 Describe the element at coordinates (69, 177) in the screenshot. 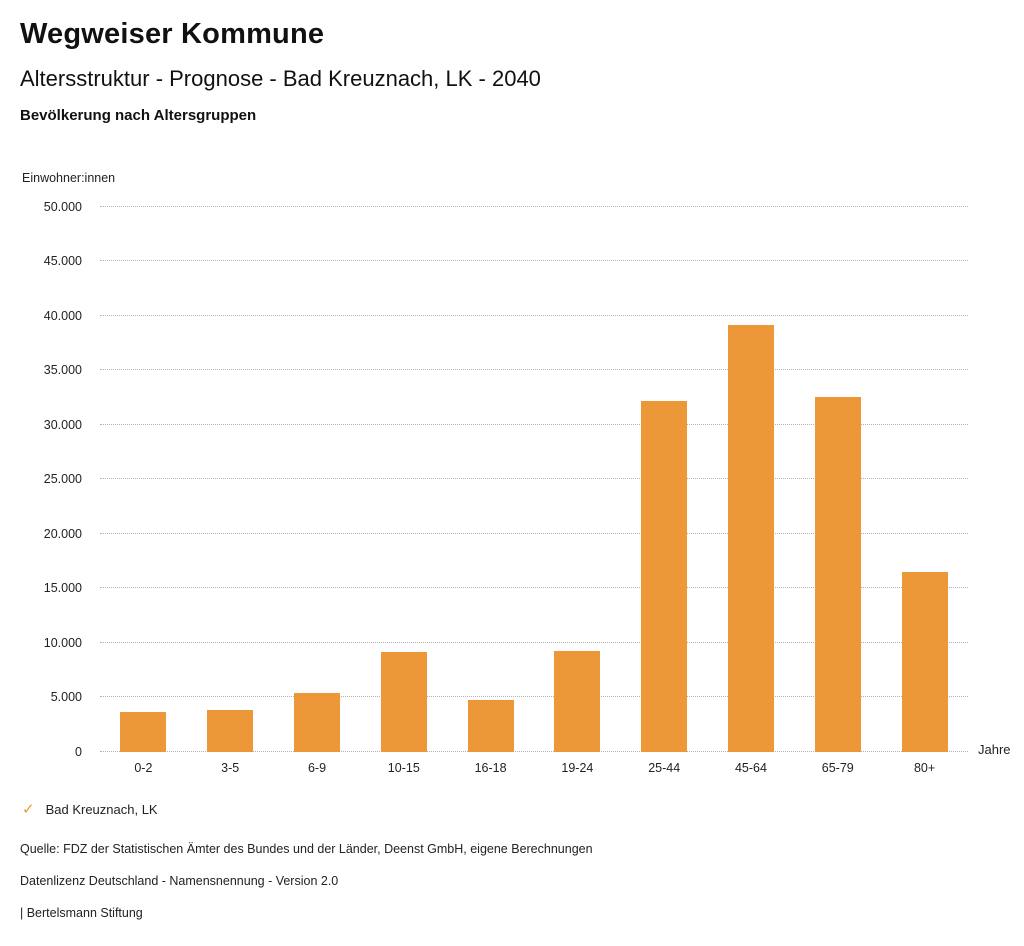

I see `y-axis-title: Einwohner:innen` at that location.